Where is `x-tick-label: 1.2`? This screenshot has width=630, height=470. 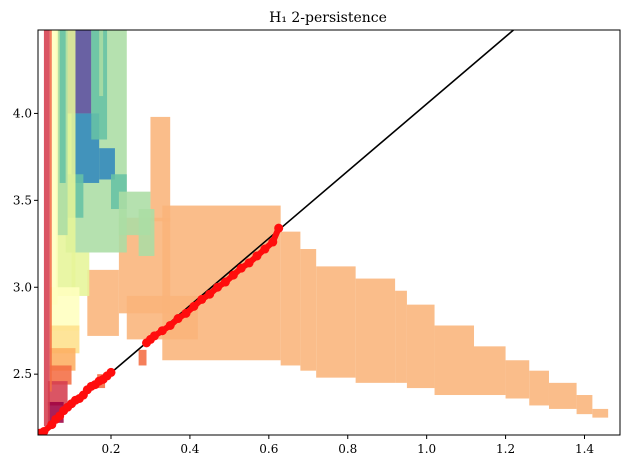 x-tick-label: 1.2 is located at coordinates (505, 449).